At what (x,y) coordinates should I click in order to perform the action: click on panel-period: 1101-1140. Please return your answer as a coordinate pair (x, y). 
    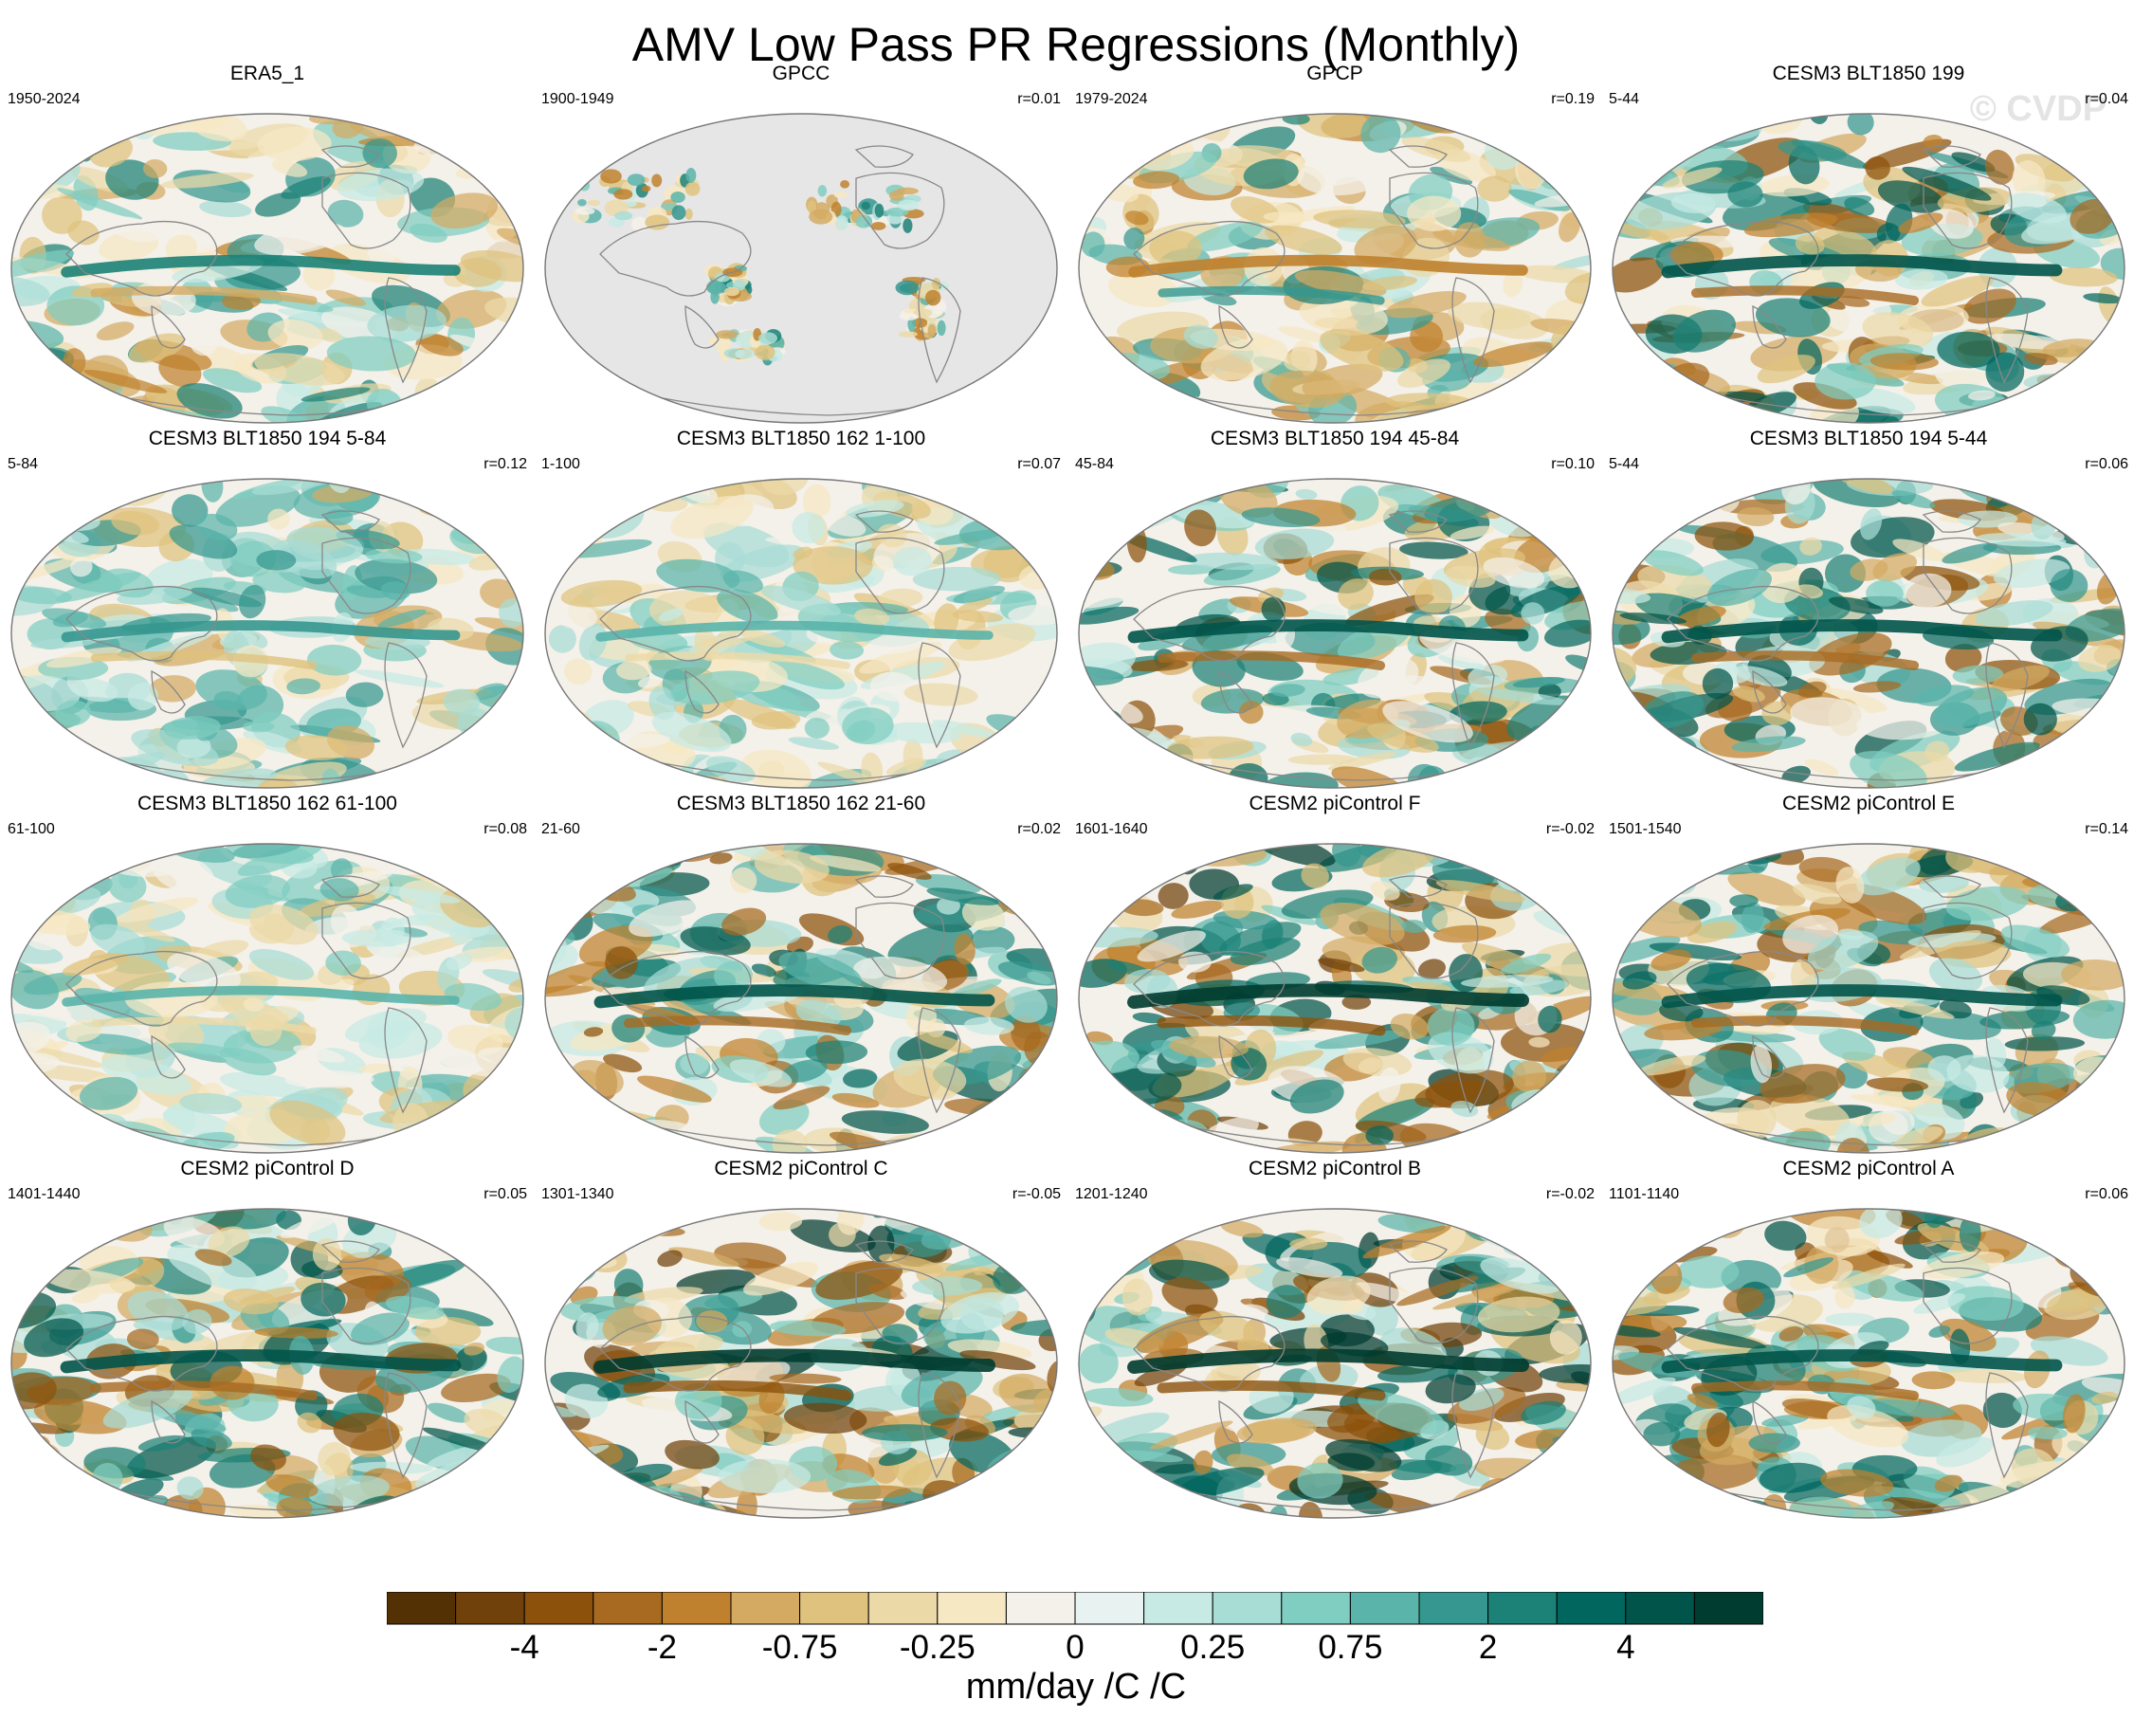
    Looking at the image, I should click on (1645, 1194).